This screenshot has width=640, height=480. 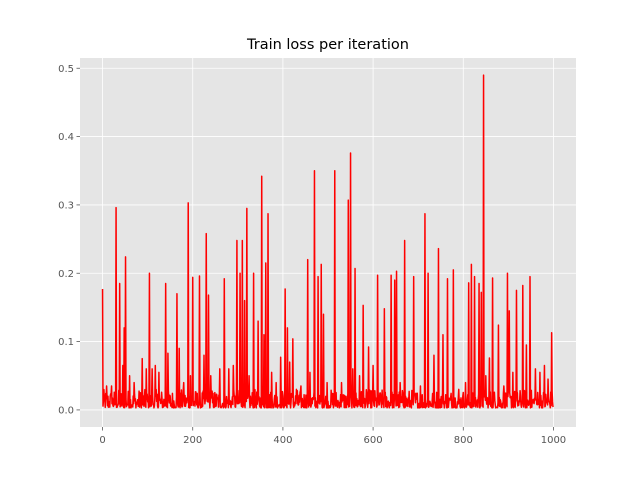 I want to click on y-tick-label: 0.3, so click(x=66, y=205).